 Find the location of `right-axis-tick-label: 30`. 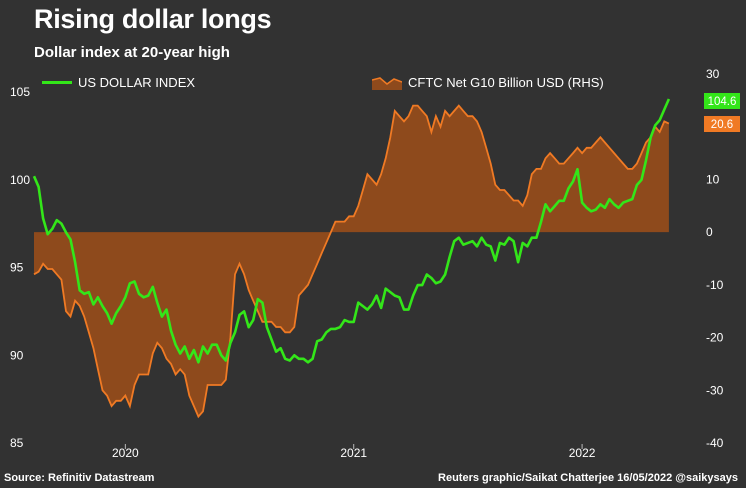

right-axis-tick-label: 30 is located at coordinates (713, 74).